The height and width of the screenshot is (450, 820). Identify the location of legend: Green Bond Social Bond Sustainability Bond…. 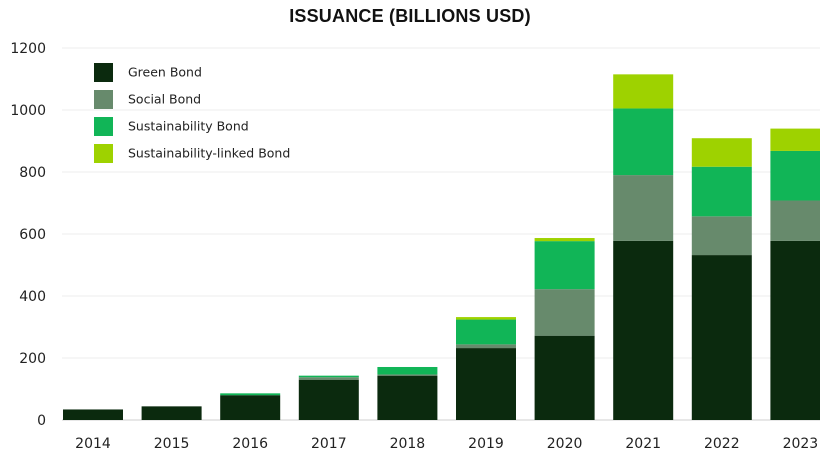
(192, 113).